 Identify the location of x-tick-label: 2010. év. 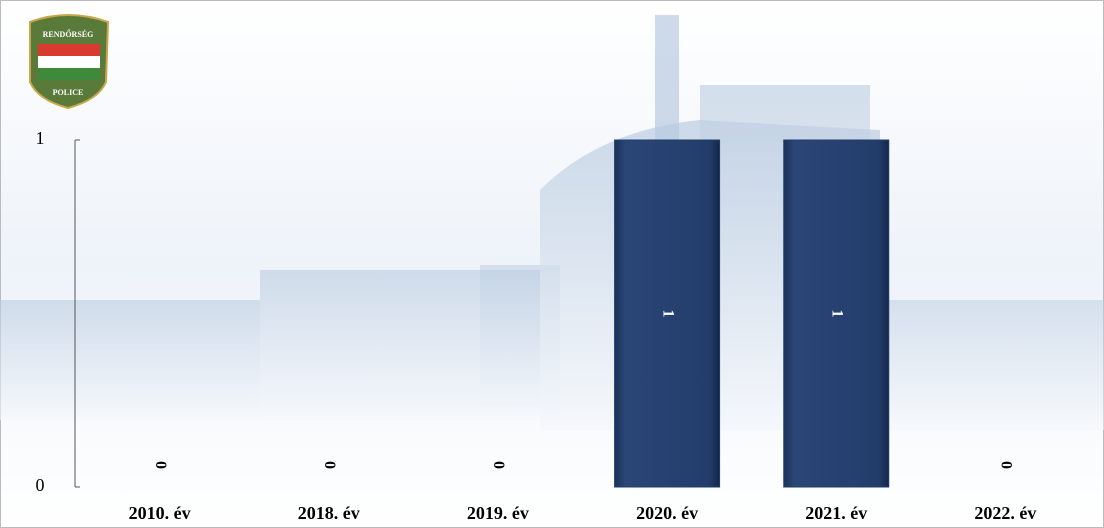
(160, 513).